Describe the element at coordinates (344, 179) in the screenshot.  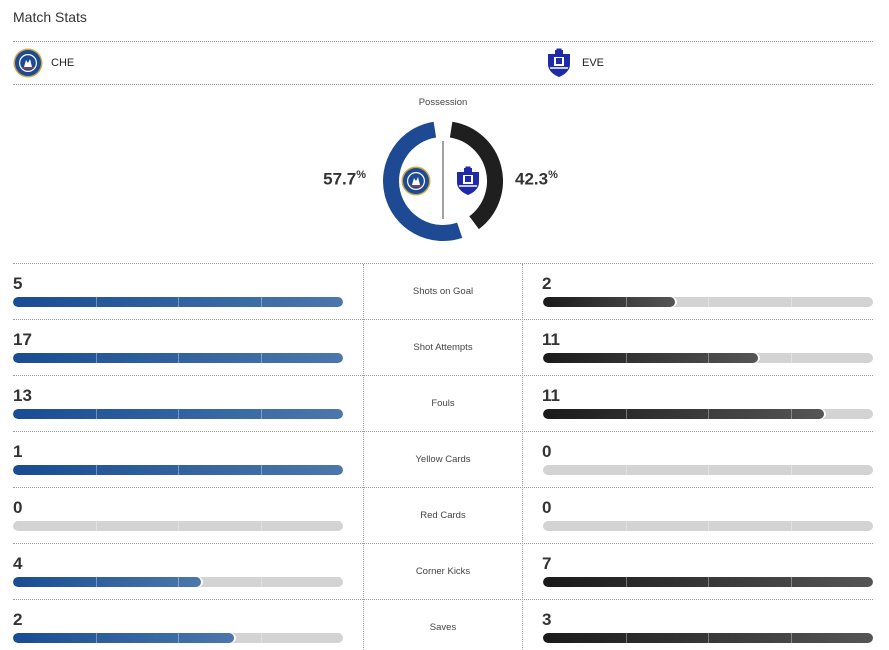
I see `home-possession-value: 57.7%` at that location.